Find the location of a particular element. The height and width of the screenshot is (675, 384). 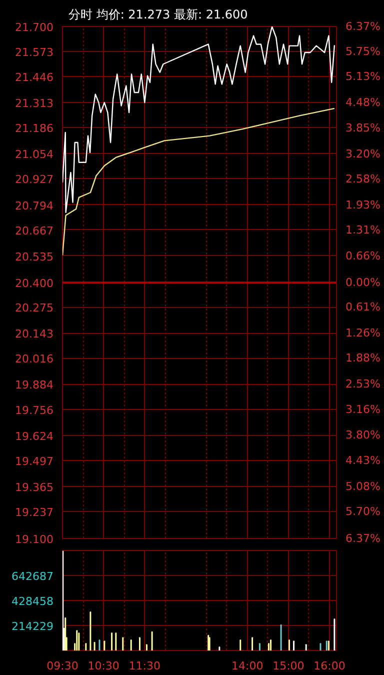

y-tick-label: 21.313 is located at coordinates (34, 103).